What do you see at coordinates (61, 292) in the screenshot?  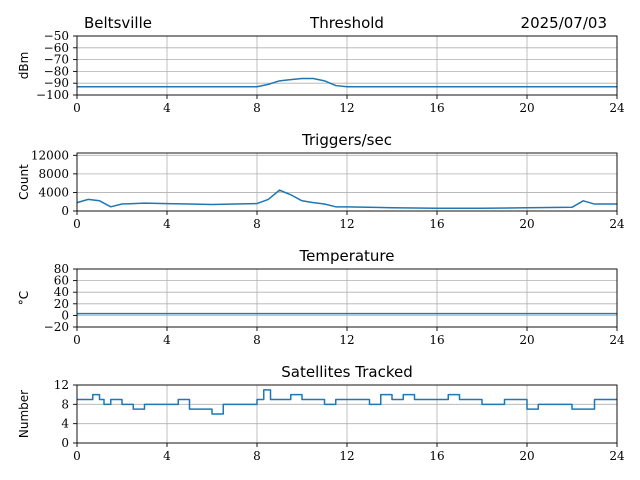 I see `y-tick-label: 40` at bounding box center [61, 292].